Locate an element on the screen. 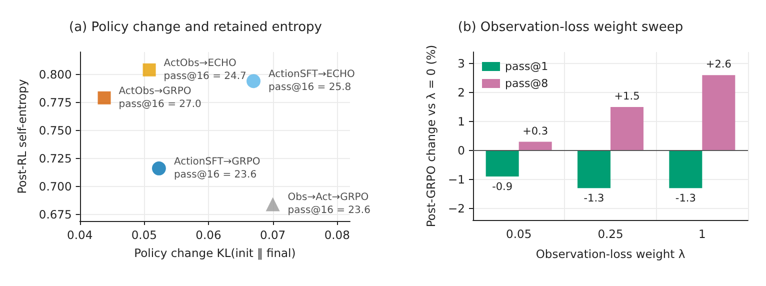 The height and width of the screenshot is (286, 766). y-tick-label: 0.750 is located at coordinates (55, 130).